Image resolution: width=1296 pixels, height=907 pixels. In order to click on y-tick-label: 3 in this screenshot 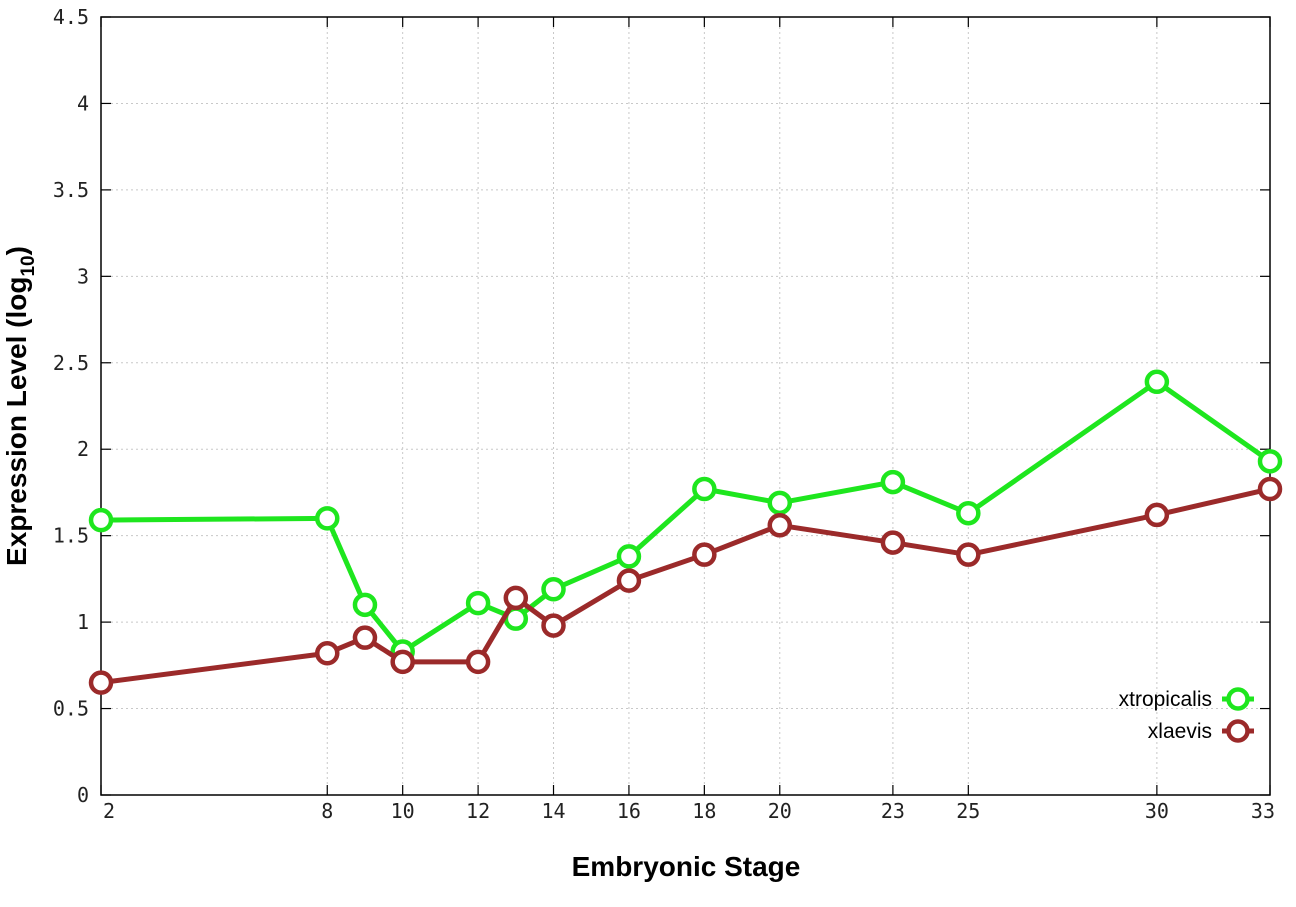, I will do `click(83, 276)`.